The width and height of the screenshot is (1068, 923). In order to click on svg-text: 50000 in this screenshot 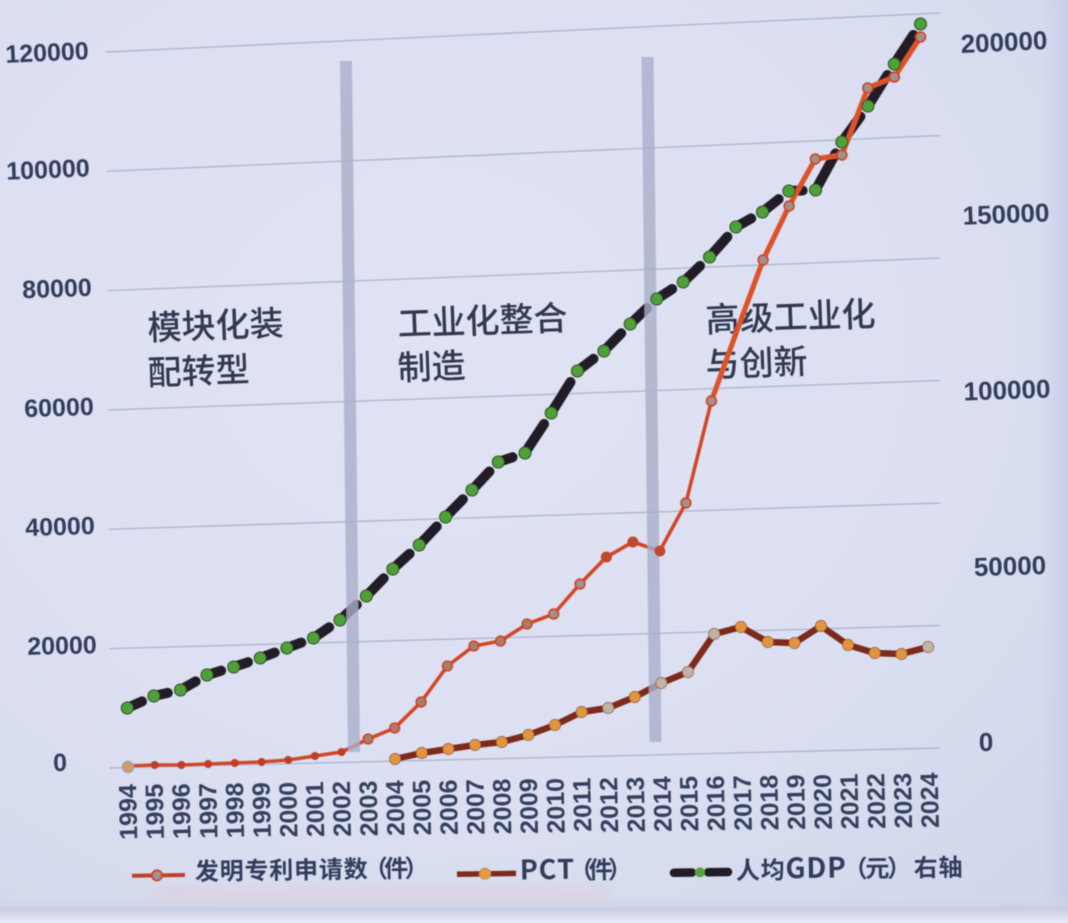, I will do `click(1009, 566)`.